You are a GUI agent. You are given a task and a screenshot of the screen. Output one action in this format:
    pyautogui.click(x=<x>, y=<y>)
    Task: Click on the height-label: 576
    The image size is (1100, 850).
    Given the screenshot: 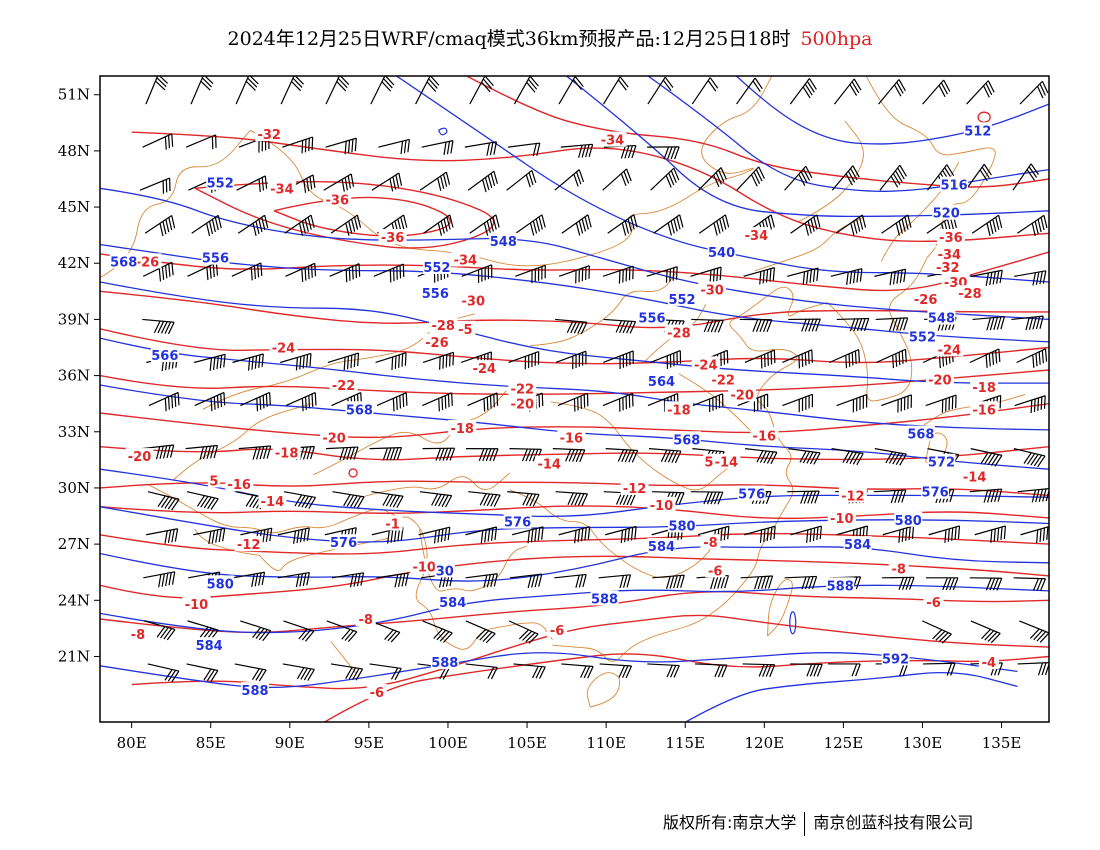 What is the action you would take?
    pyautogui.click(x=751, y=495)
    